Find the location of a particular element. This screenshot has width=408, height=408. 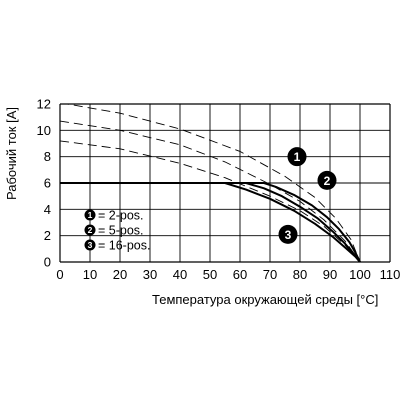

legend-entry-text: = 16-pos. is located at coordinates (124, 246).